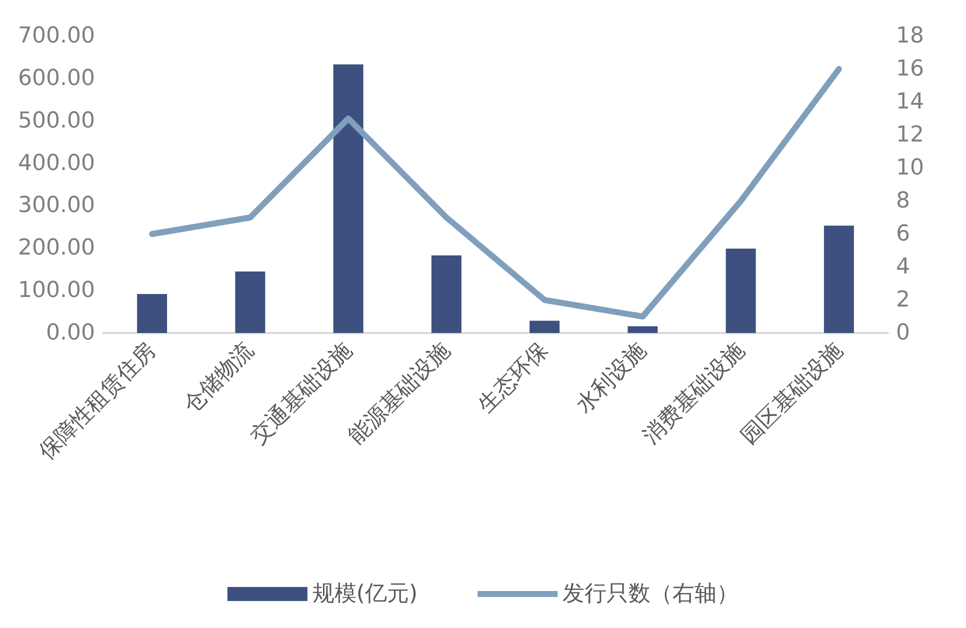 The width and height of the screenshot is (966, 628). I want to click on y-tick-label: 100.00, so click(56, 291).